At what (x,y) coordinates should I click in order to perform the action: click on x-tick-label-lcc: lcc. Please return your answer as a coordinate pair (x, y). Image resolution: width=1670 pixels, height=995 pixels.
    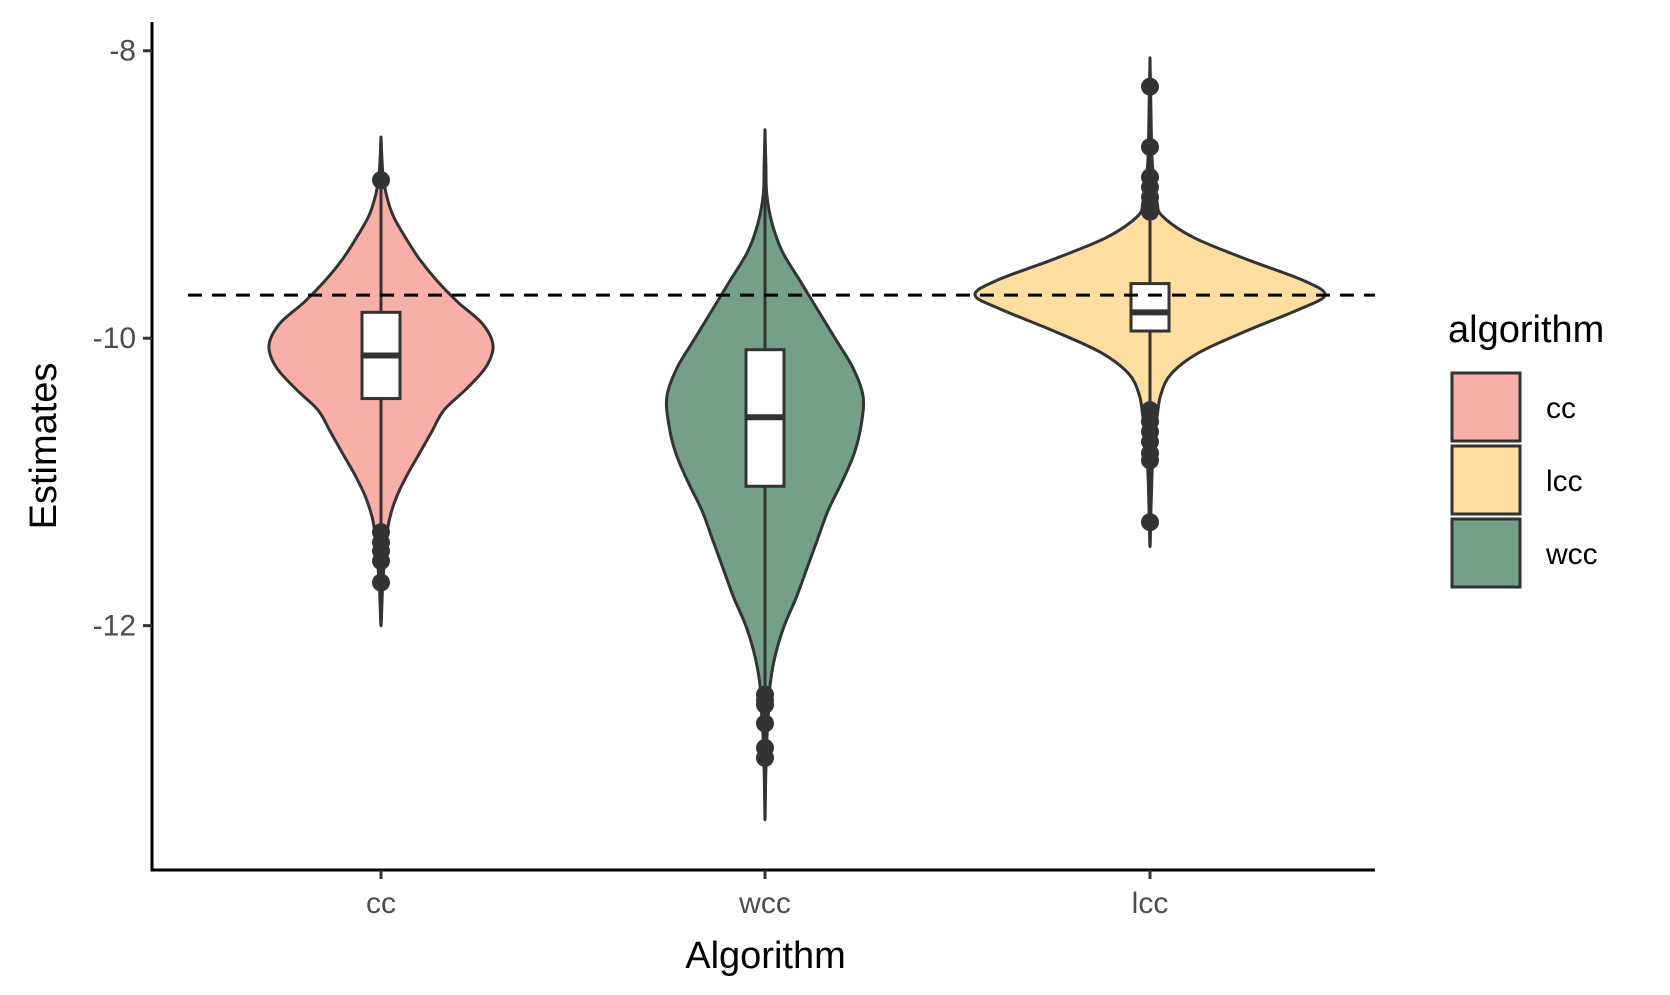
    Looking at the image, I should click on (1150, 903).